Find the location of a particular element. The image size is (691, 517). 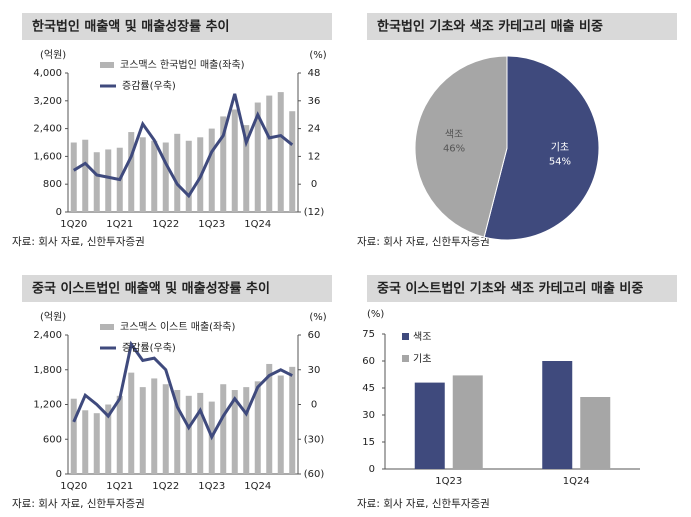

legend-label: 코스맥스 한국법인 매출(좌축) is located at coordinates (182, 65).